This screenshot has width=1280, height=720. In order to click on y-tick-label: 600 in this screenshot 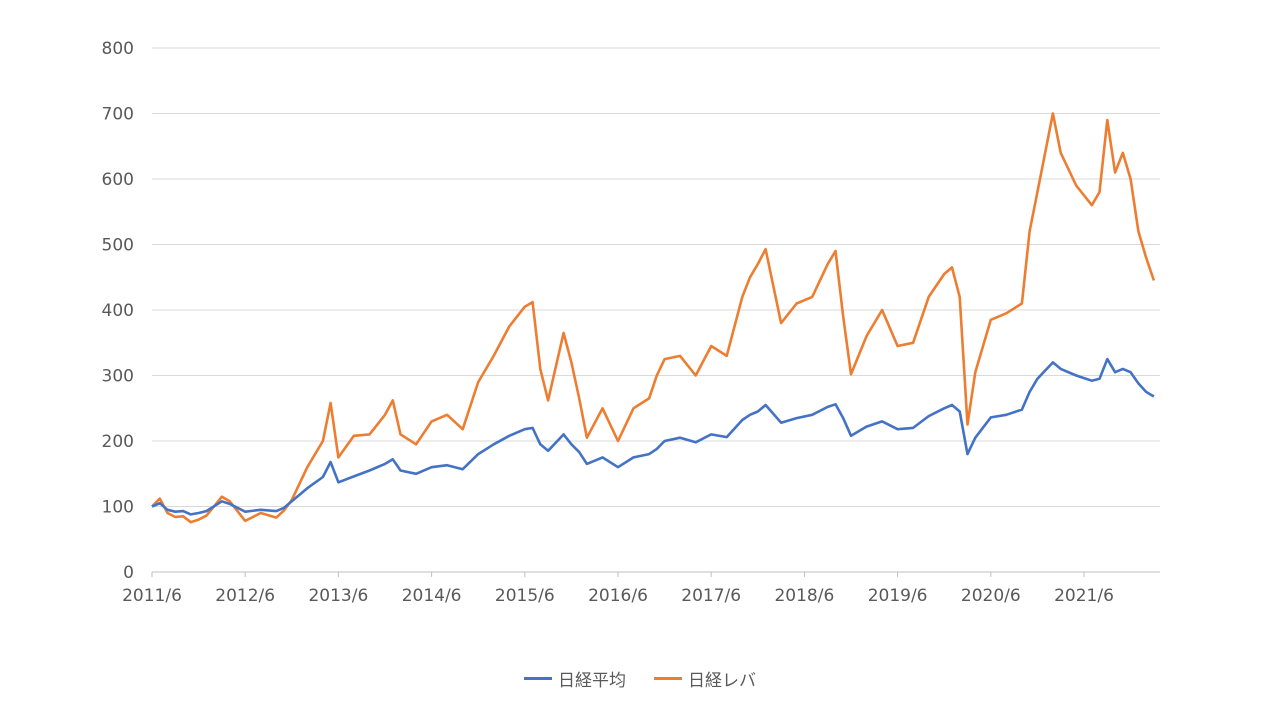, I will do `click(118, 180)`.